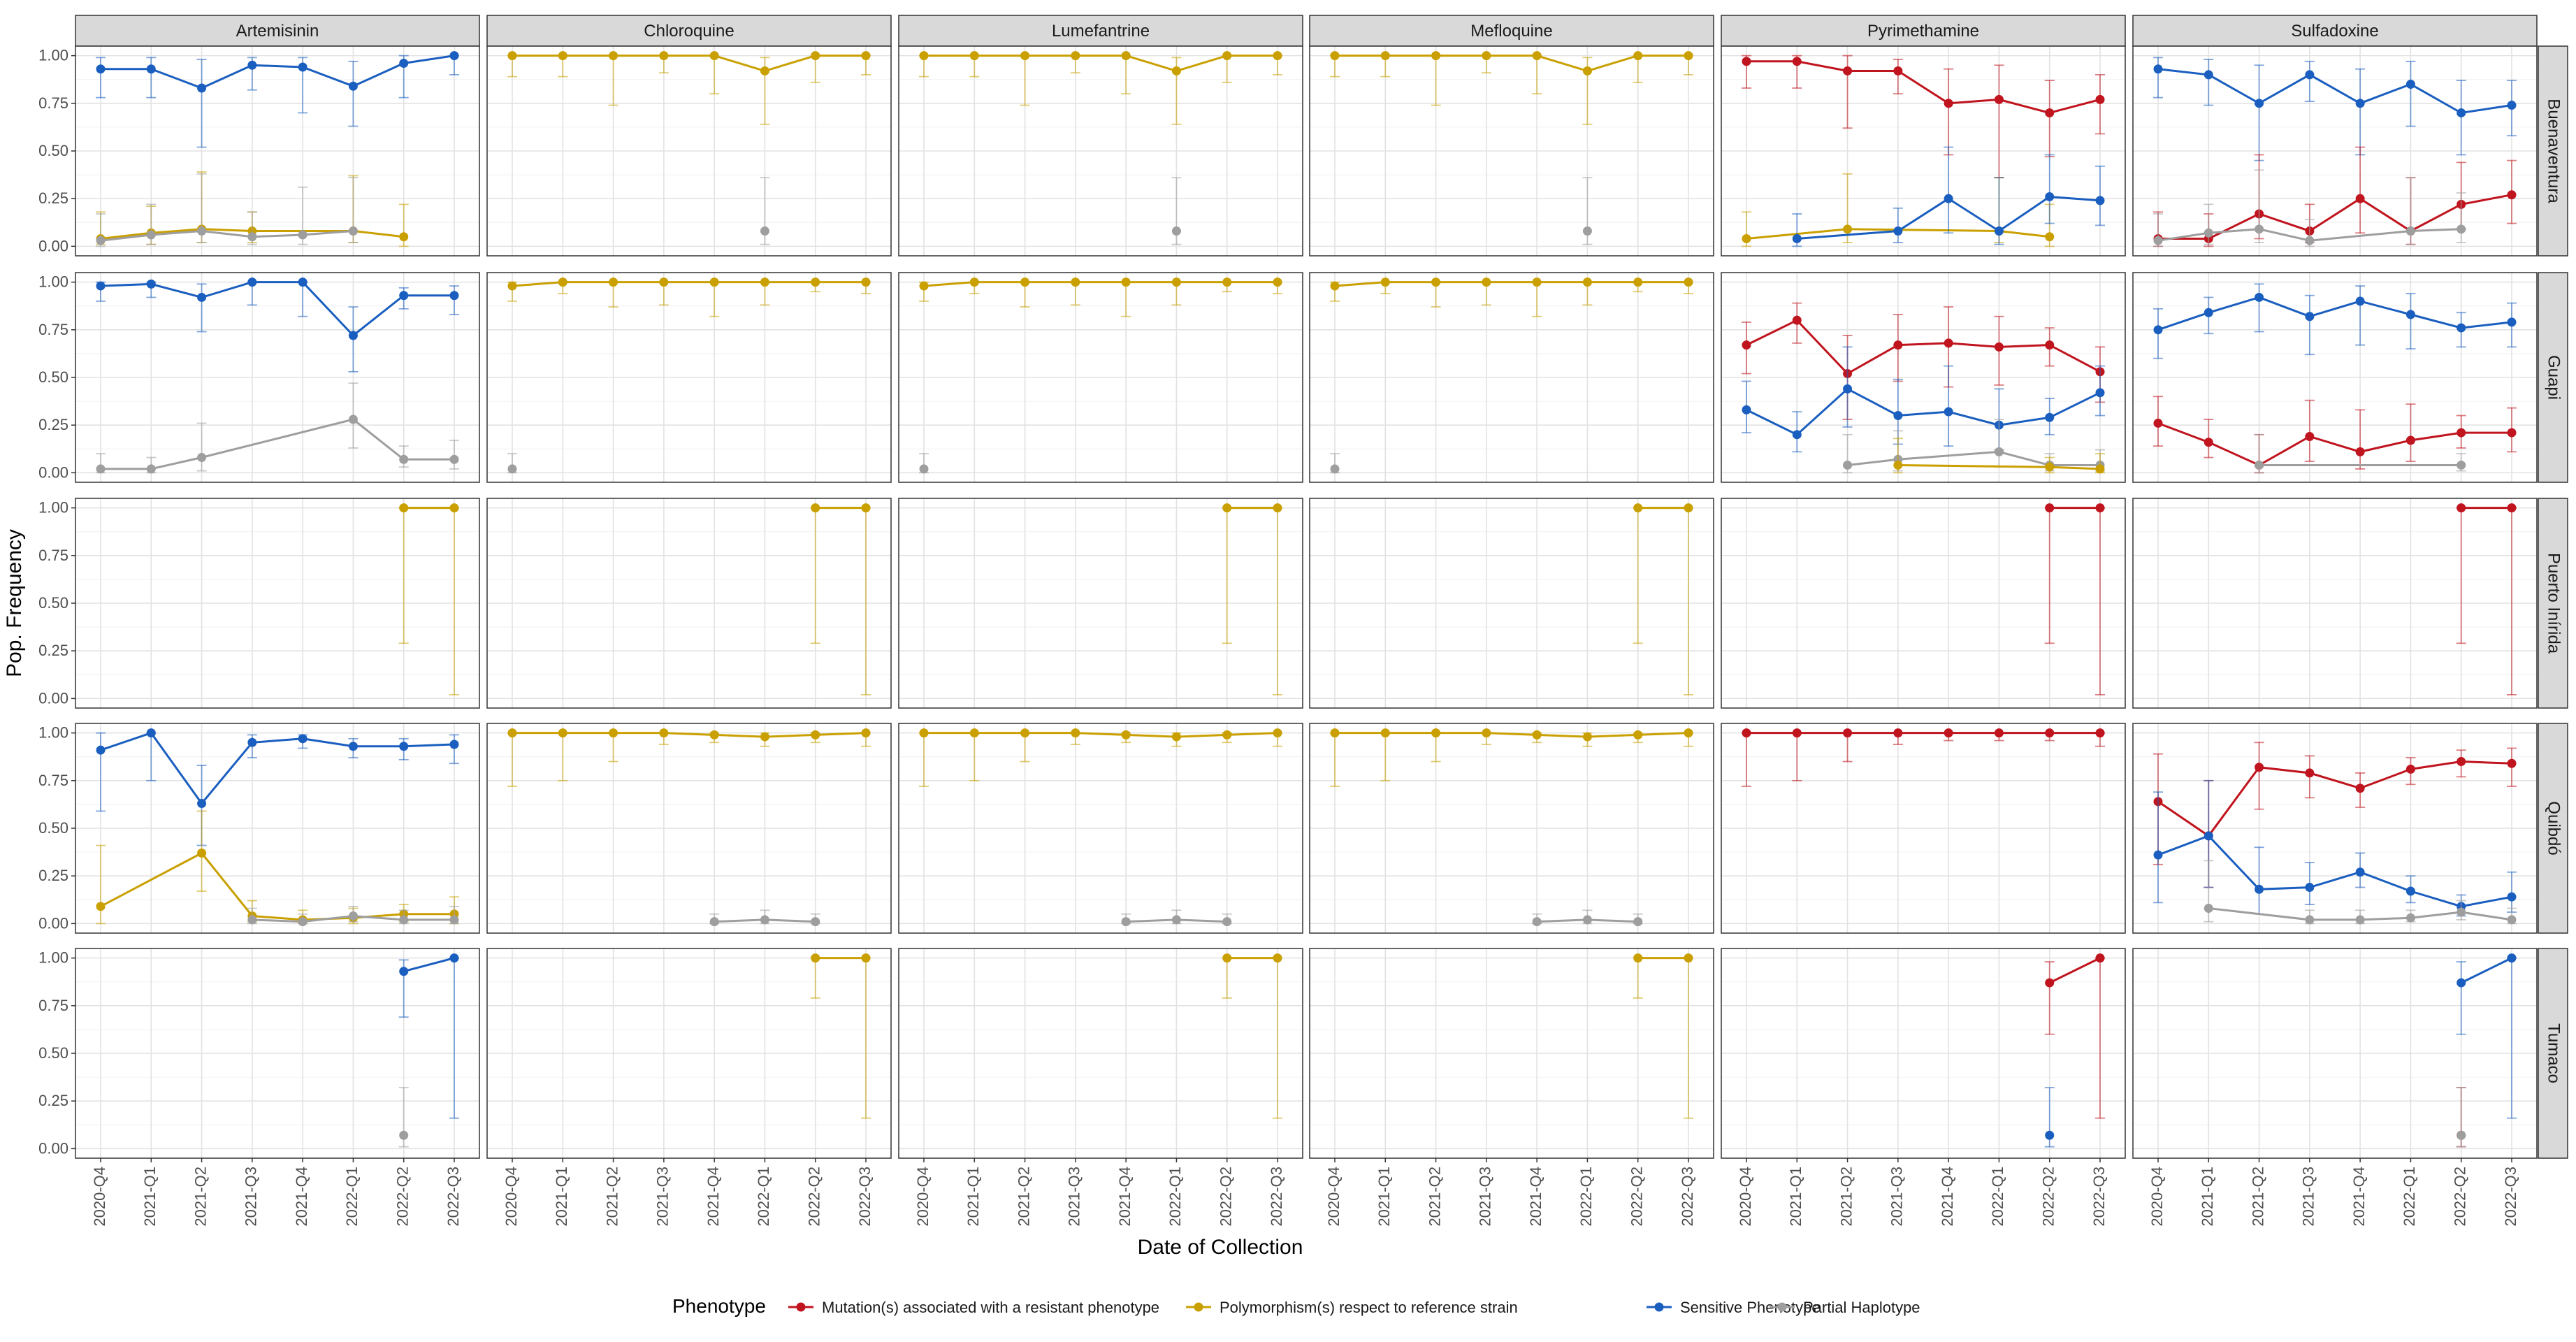  Describe the element at coordinates (1125, 1197) in the screenshot. I see `x-tick-label: 2021-Q4` at that location.